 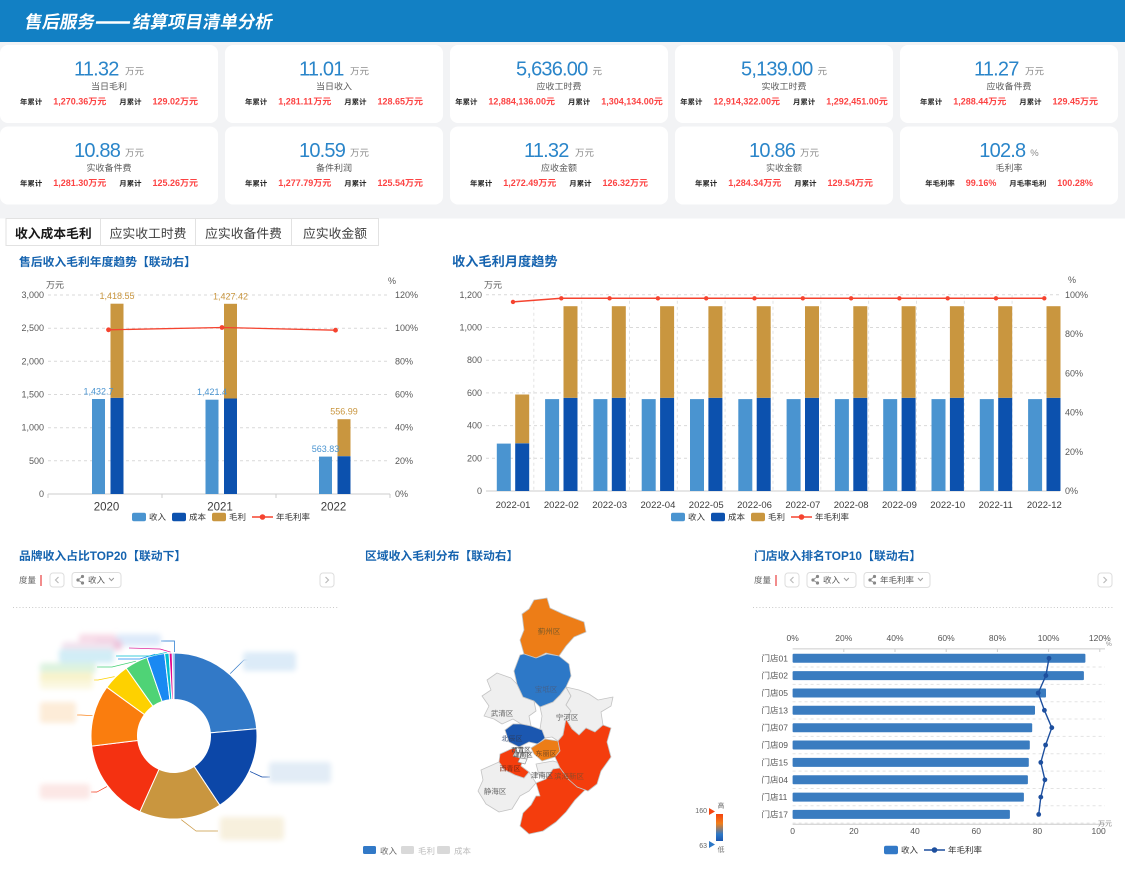 What do you see at coordinates (1067, 102) in the screenshot?
I see `svg-text: 129.45` at bounding box center [1067, 102].